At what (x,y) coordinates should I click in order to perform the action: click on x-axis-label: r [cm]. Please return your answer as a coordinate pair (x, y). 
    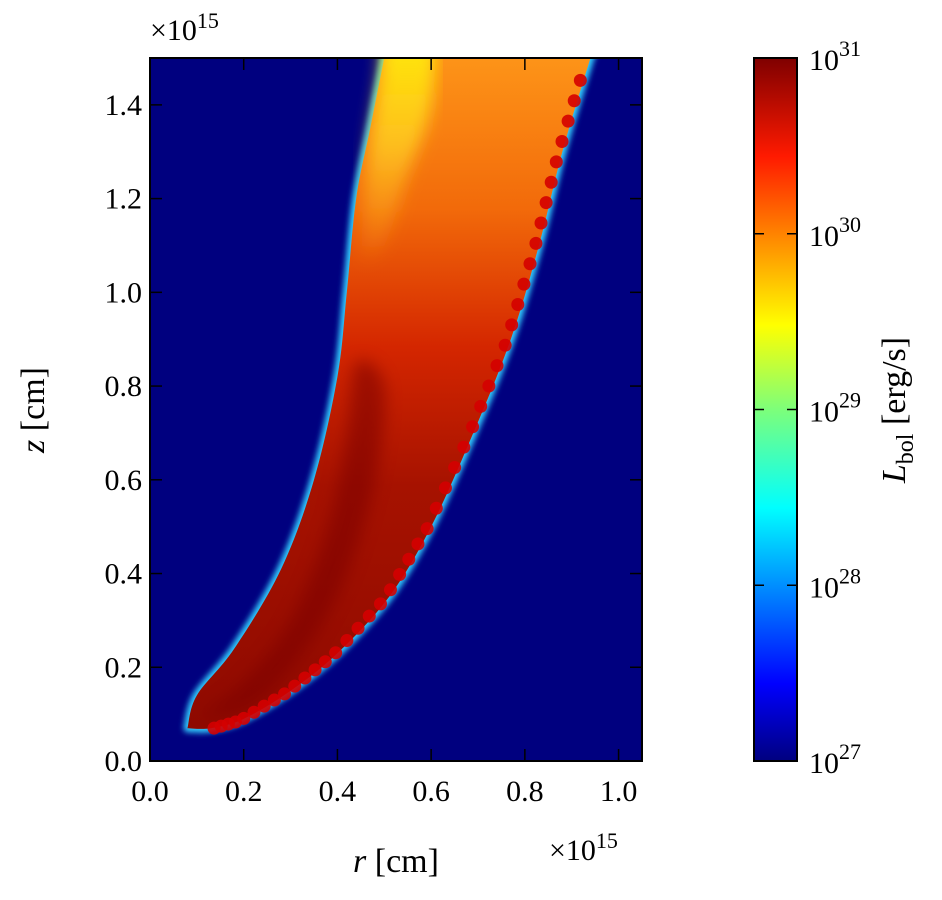
    Looking at the image, I should click on (396, 861).